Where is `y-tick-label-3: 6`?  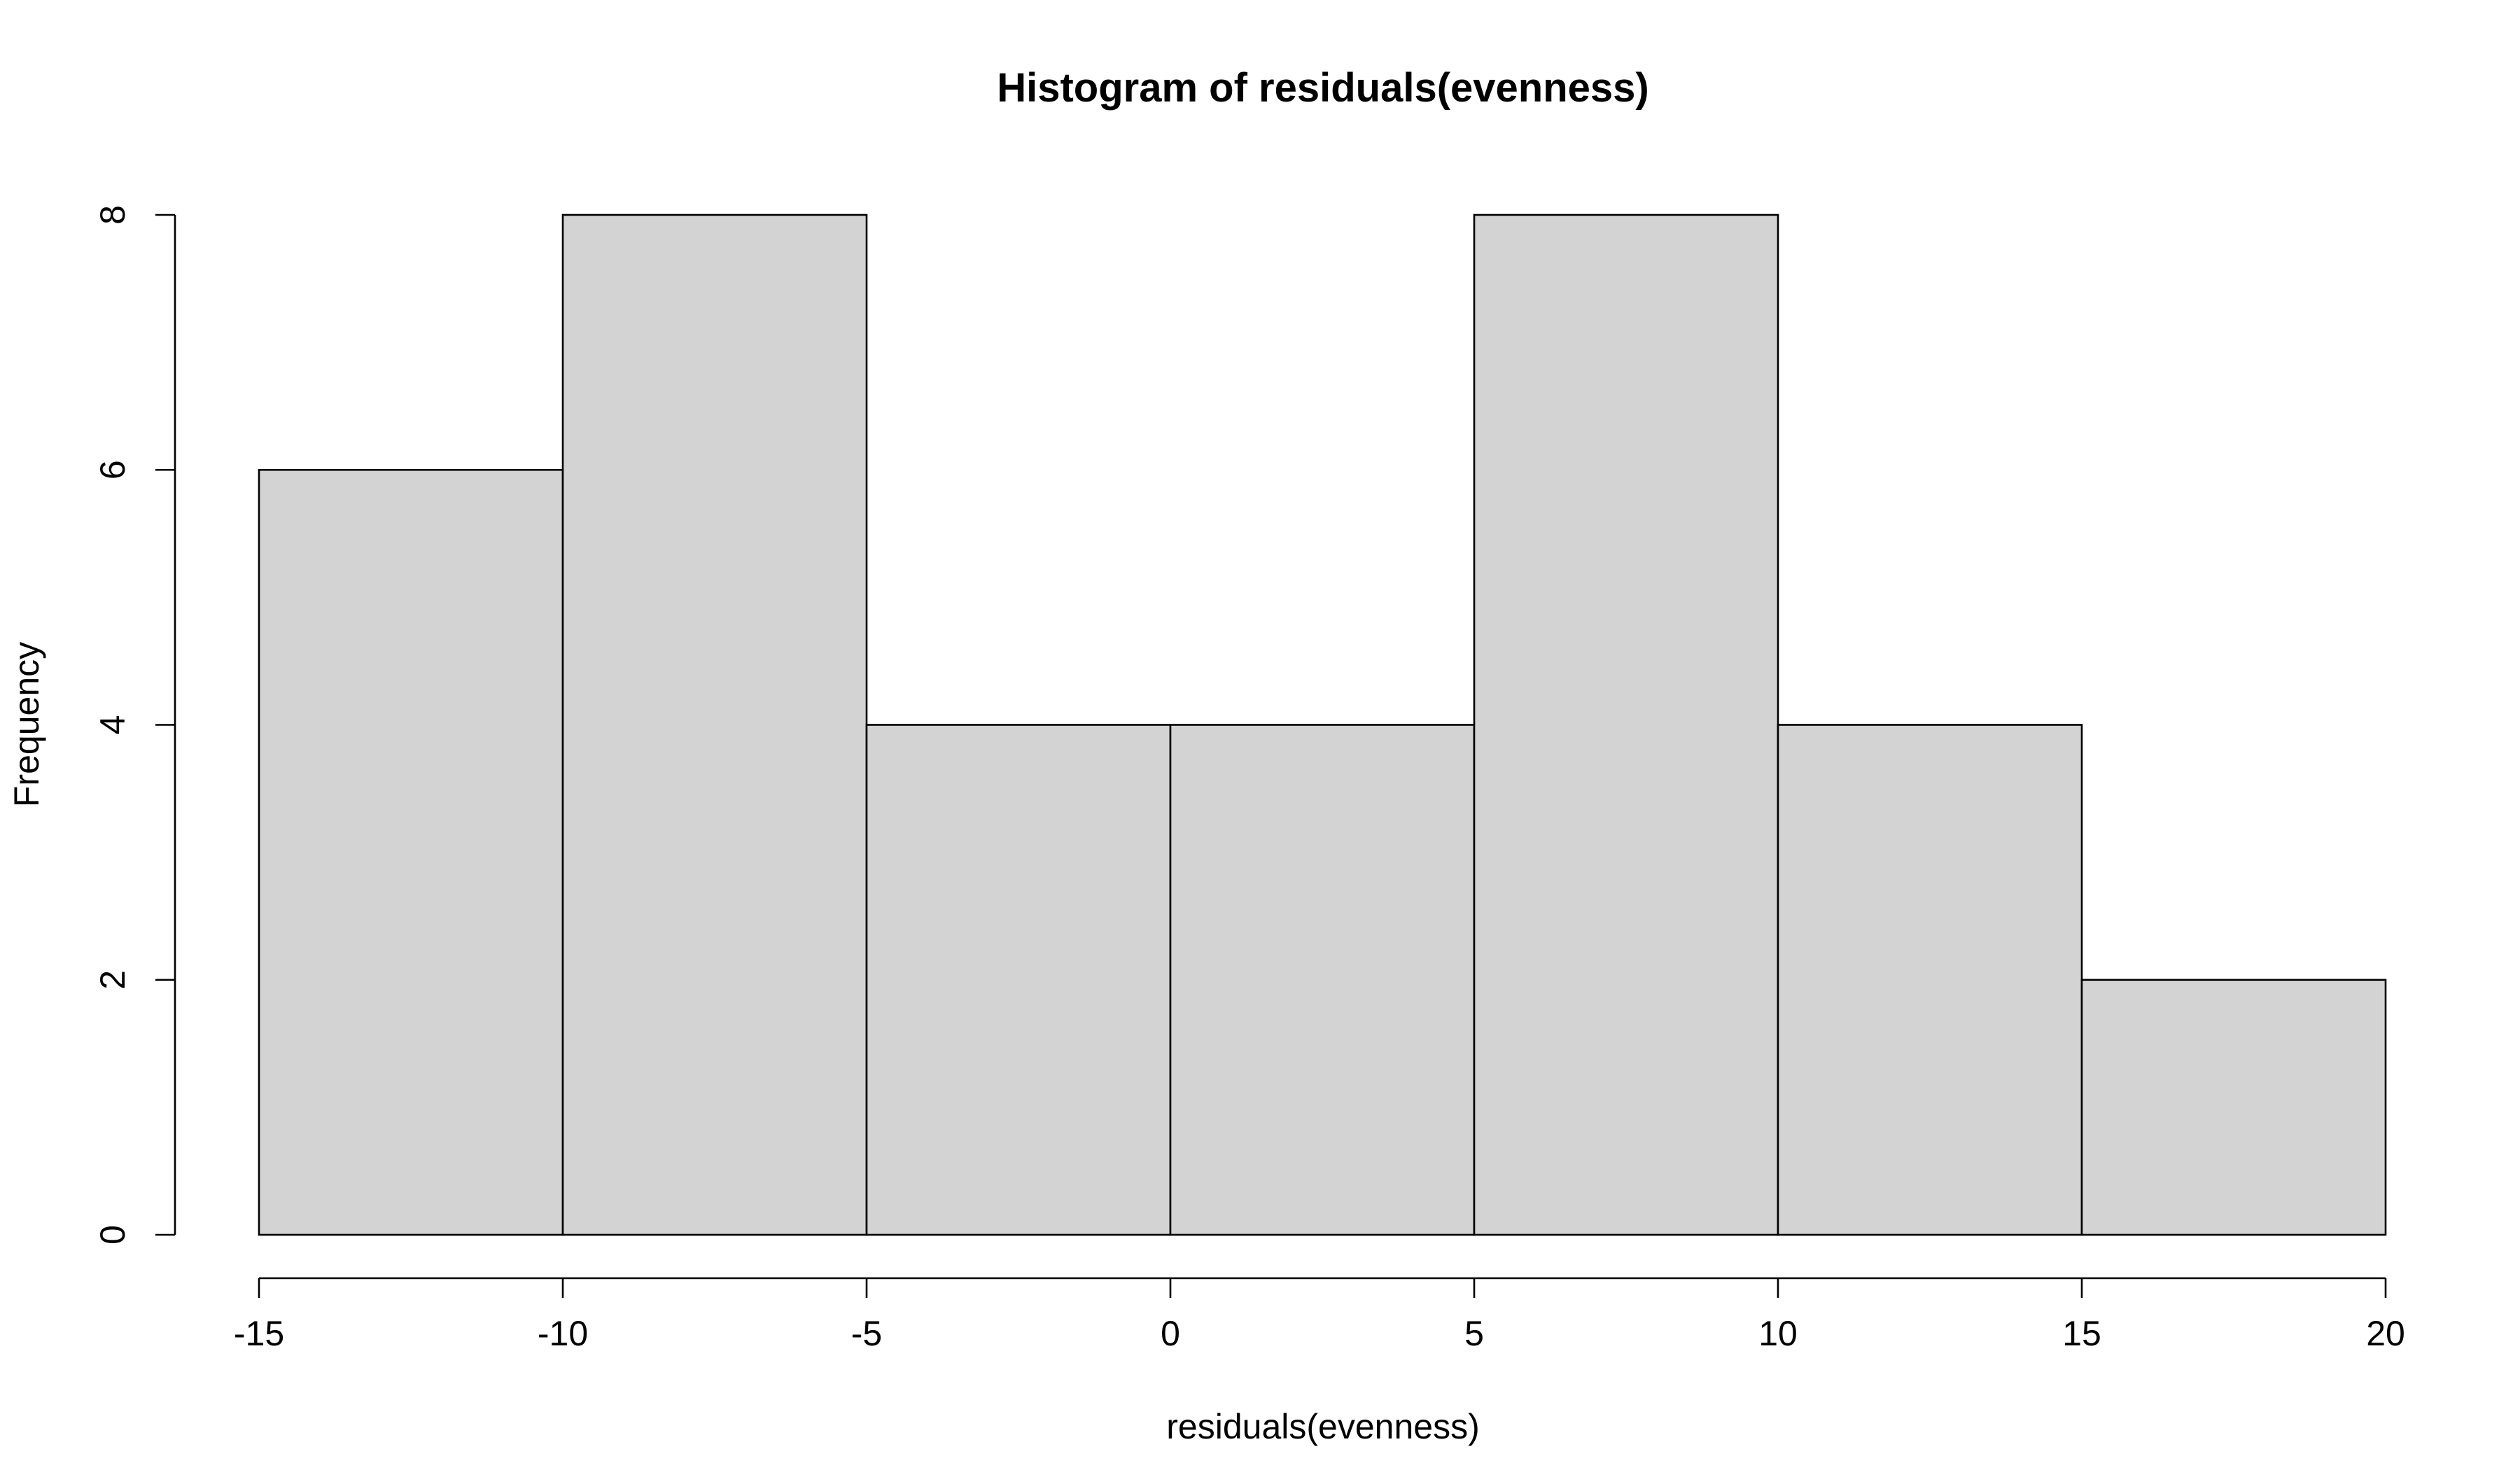 y-tick-label-3: 6 is located at coordinates (112, 469).